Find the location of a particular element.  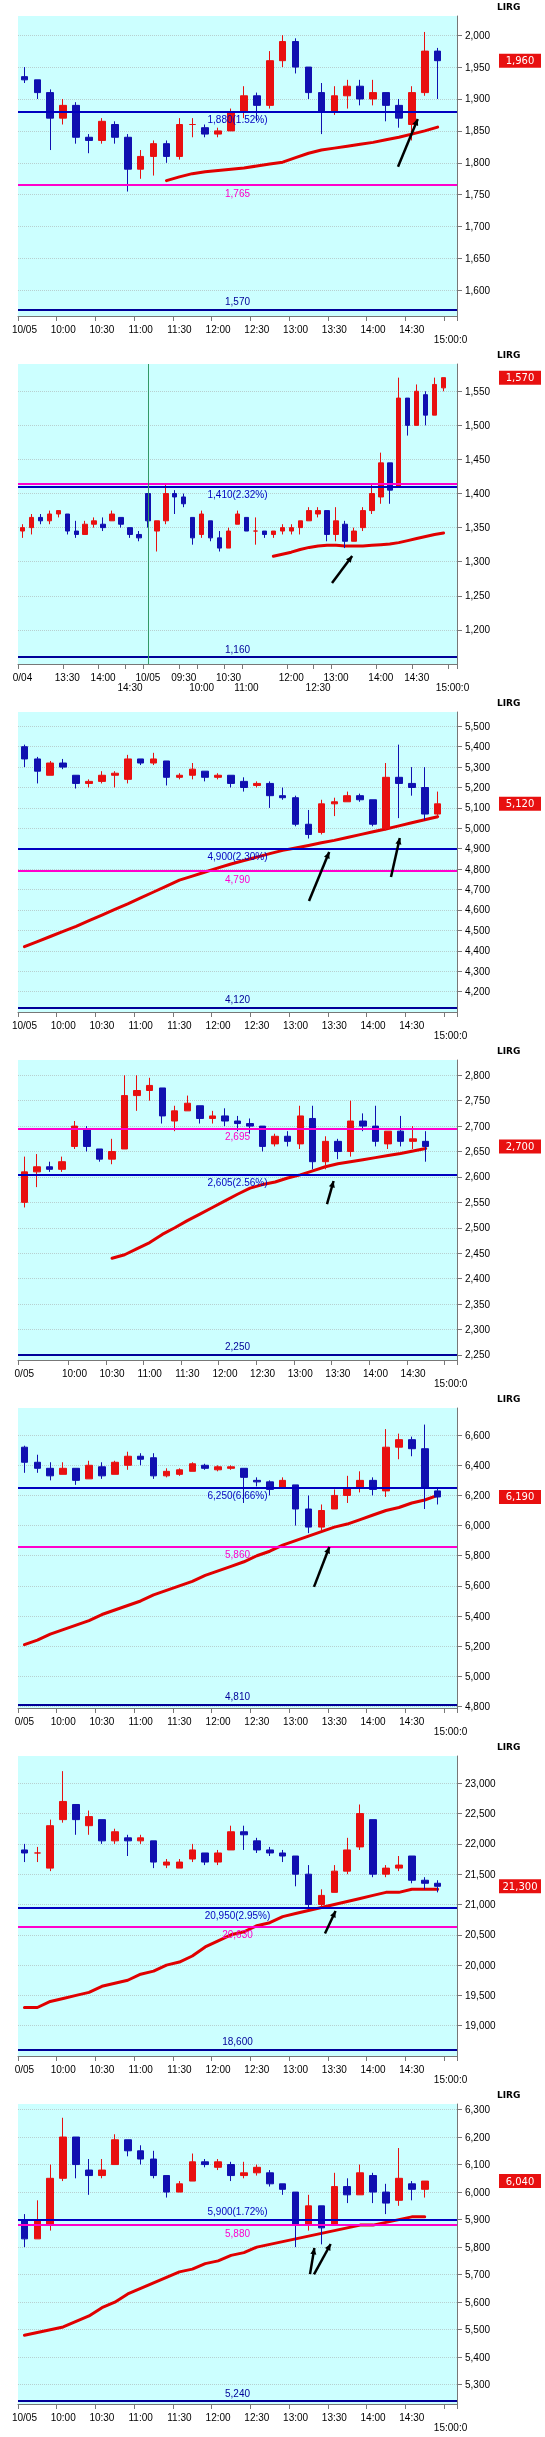

ref-line-label: 4,790 is located at coordinates (237, 879).